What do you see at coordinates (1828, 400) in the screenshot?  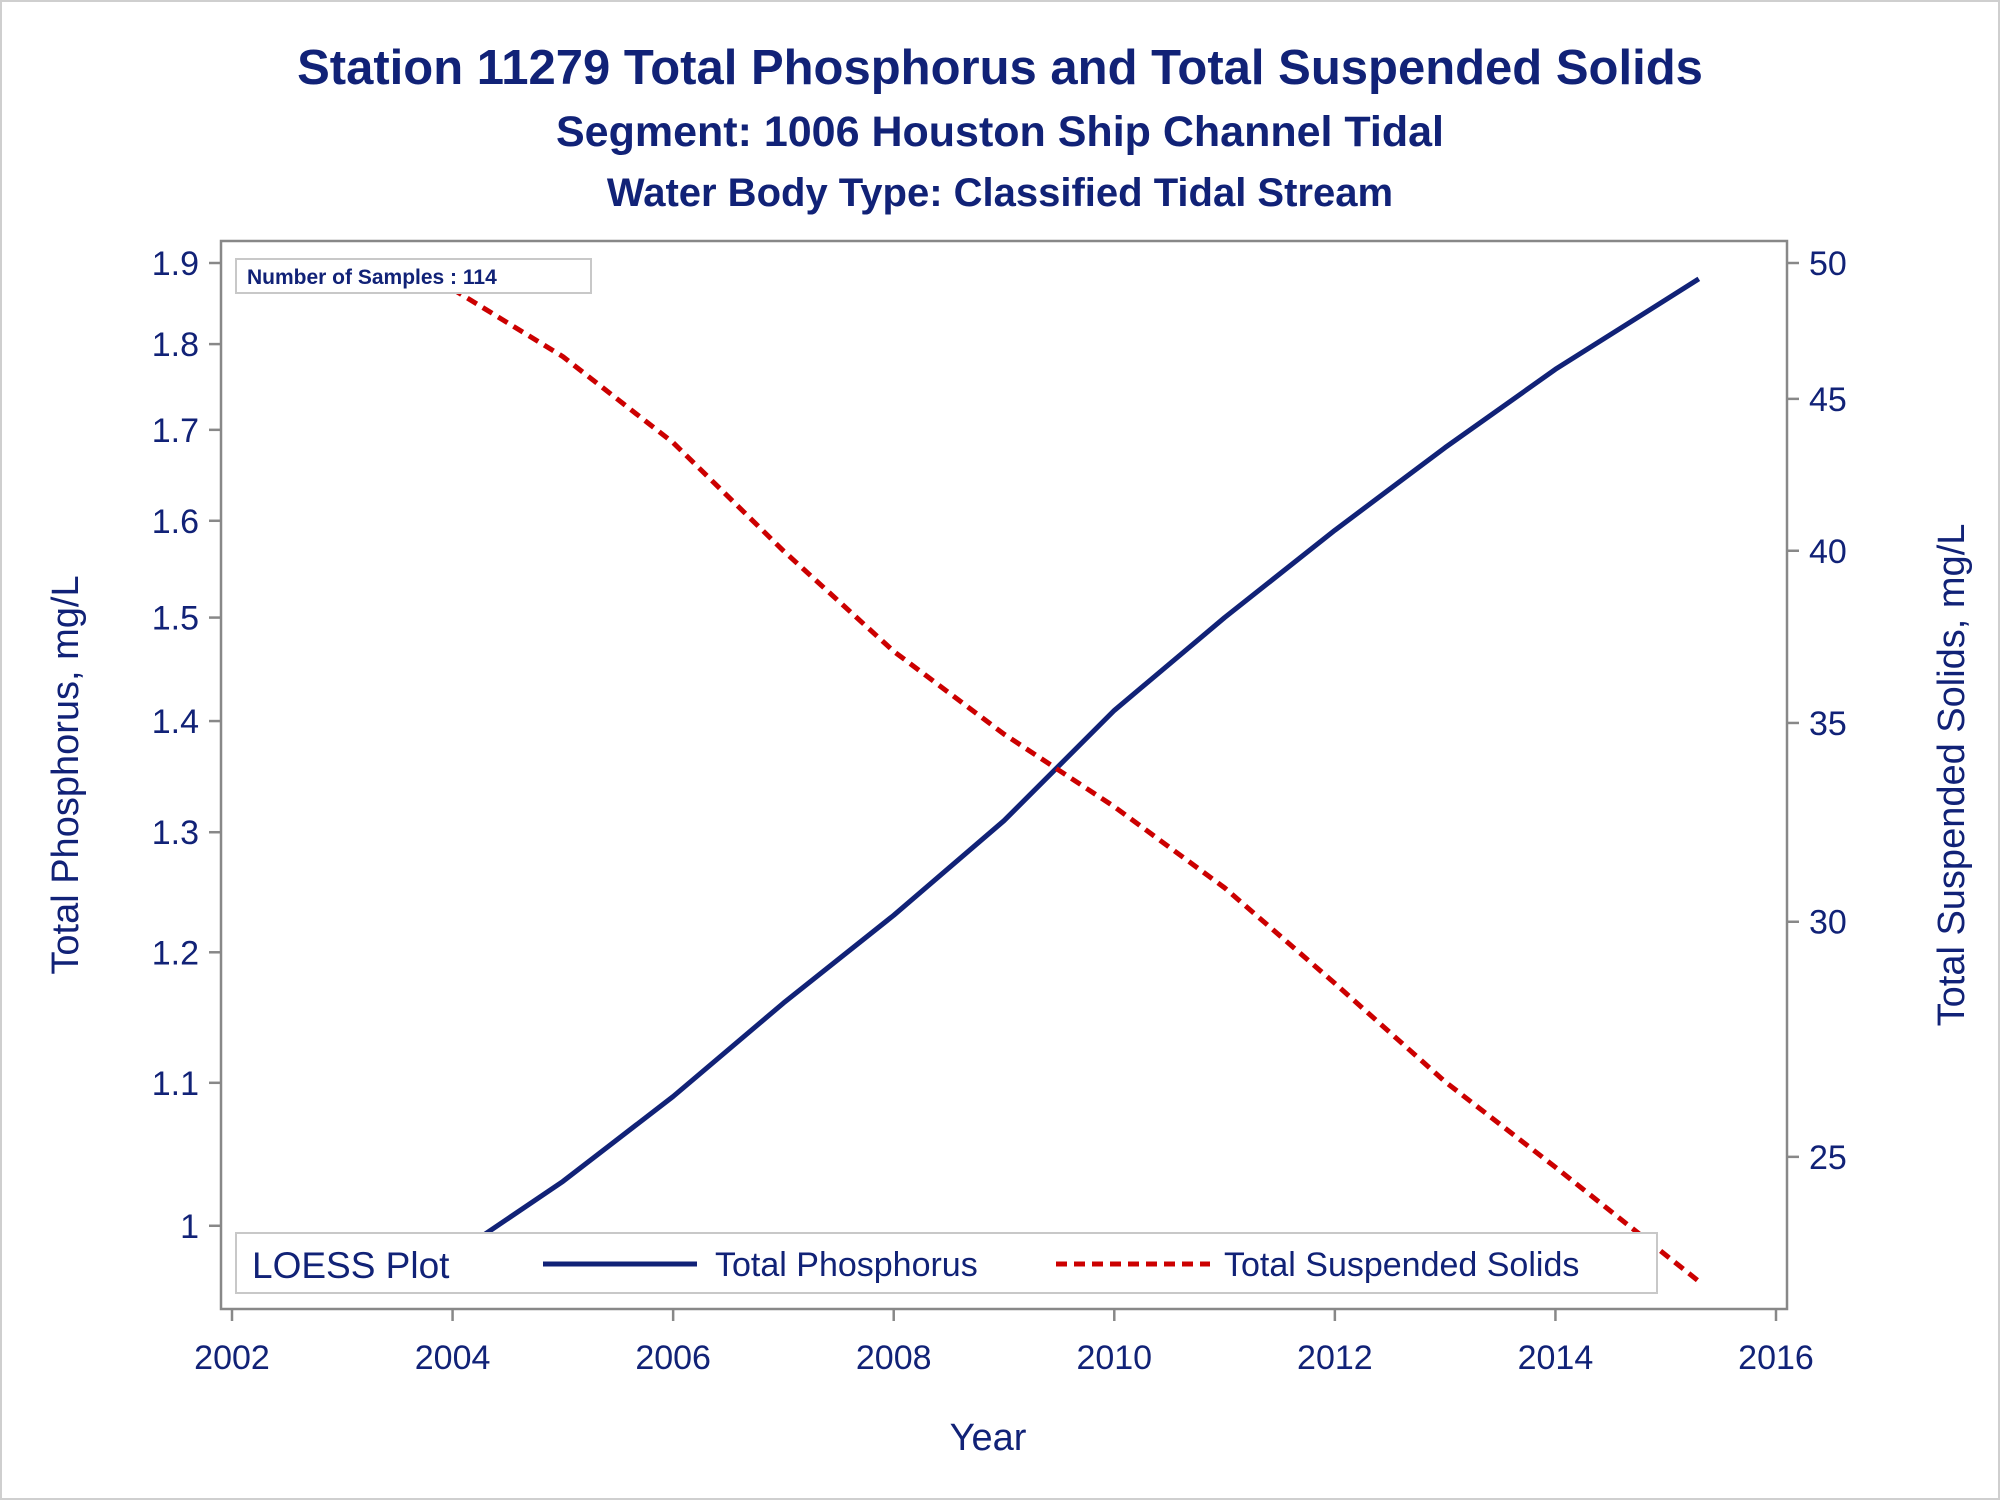 I see `y-right-tick-label: 45` at bounding box center [1828, 400].